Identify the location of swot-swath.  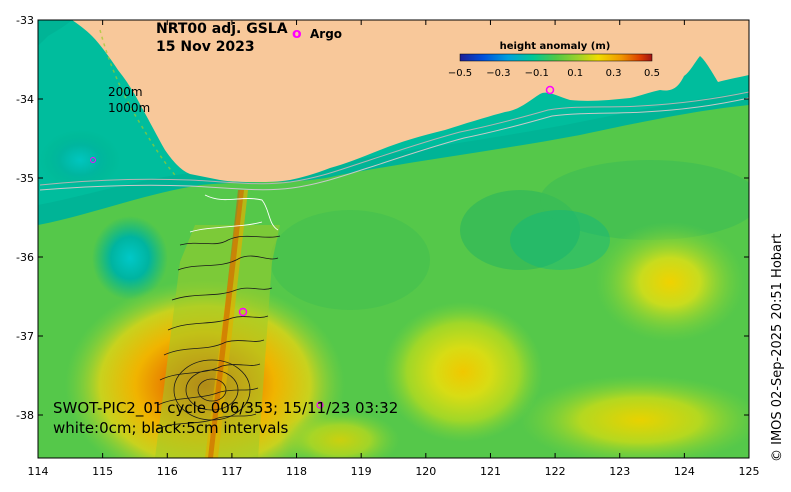
(218, 324).